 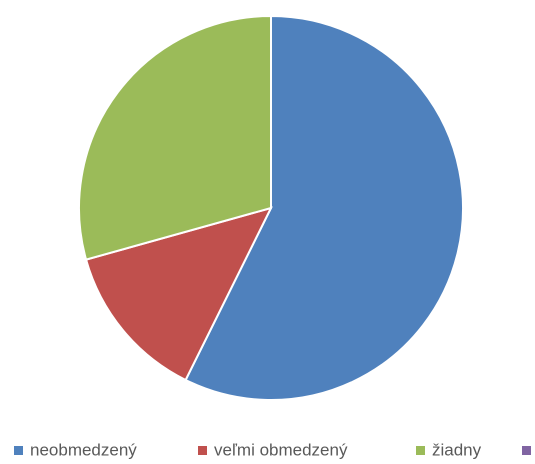 What do you see at coordinates (83, 449) in the screenshot?
I see `legend-label: neobmedzený` at bounding box center [83, 449].